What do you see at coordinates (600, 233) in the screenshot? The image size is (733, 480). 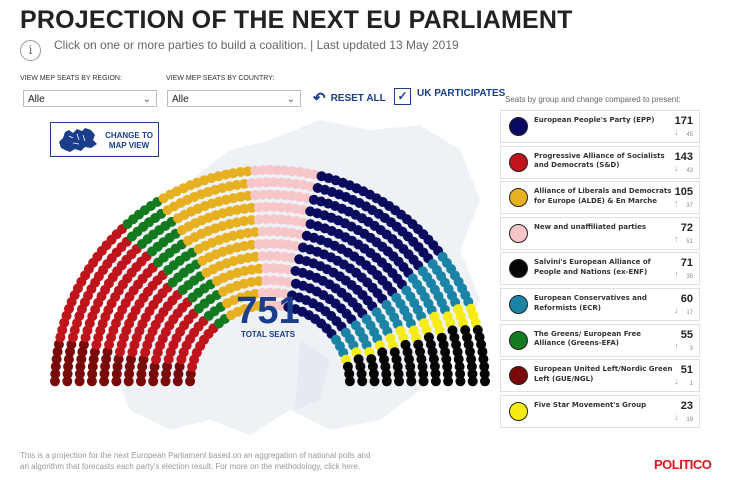 I see `legend-item: New and unaffiliated parties ↑ 72 51` at bounding box center [600, 233].